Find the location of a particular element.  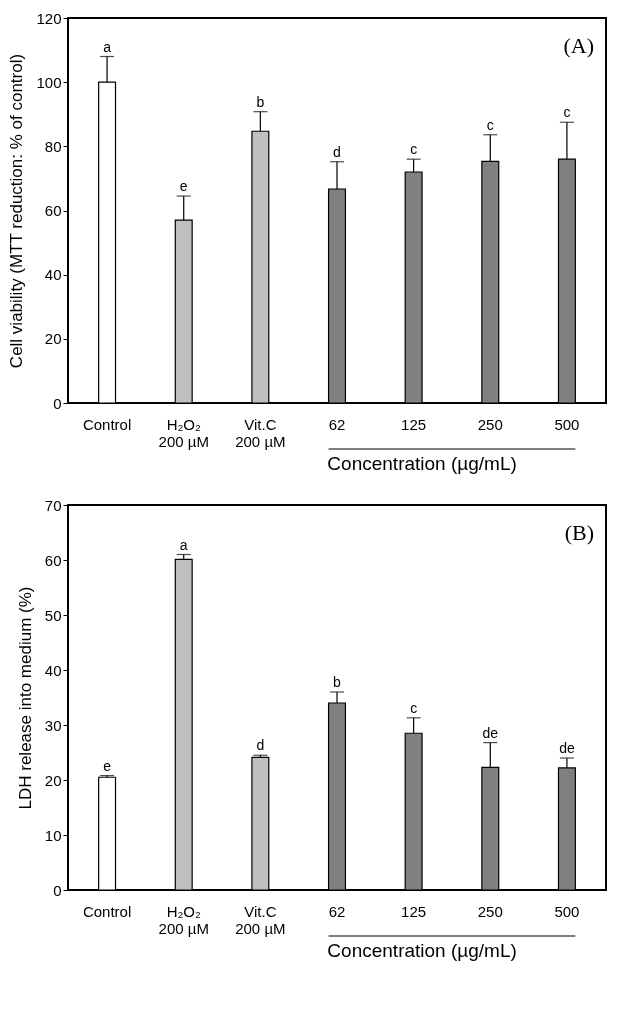

y-tick-label: 80 is located at coordinates (53, 146).